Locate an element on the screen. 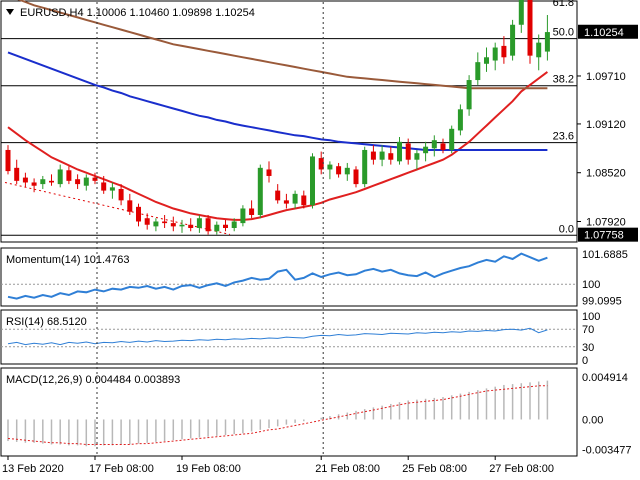  x-tick-label: 17 Feb 08:00 is located at coordinates (121, 469).